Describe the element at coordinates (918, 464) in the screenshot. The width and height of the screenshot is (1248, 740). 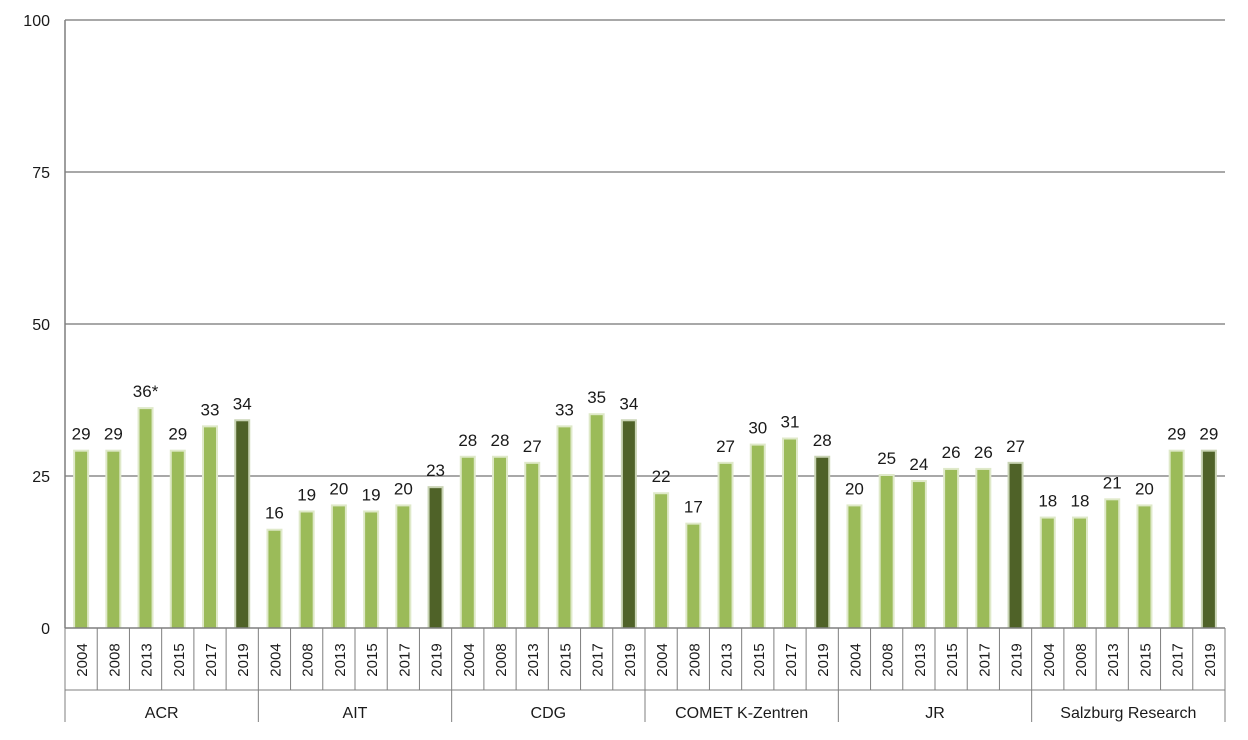
I see `data-label: 24` at that location.